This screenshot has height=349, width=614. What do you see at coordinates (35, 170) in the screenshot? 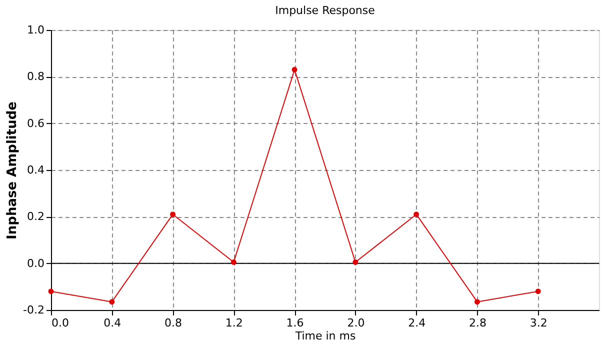
I see `y-tick-label: 0.4` at bounding box center [35, 170].